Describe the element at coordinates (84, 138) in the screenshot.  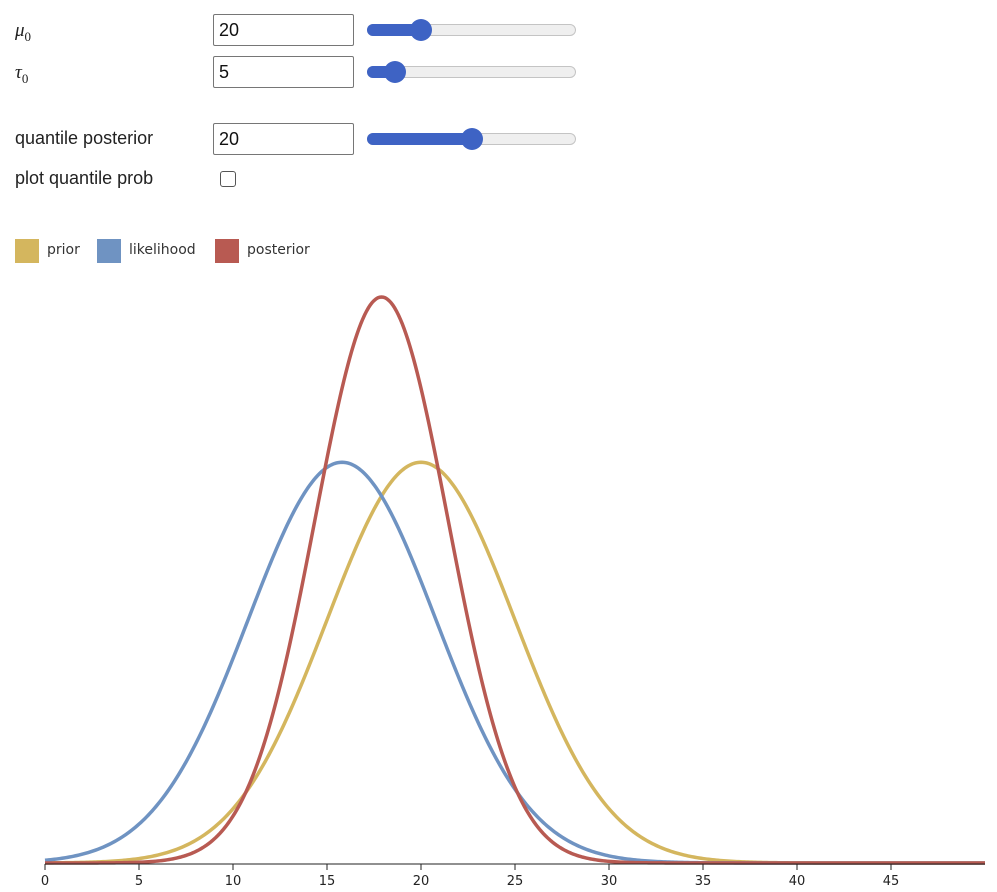
I see `quantile-posterior-label: quantile posterior` at that location.